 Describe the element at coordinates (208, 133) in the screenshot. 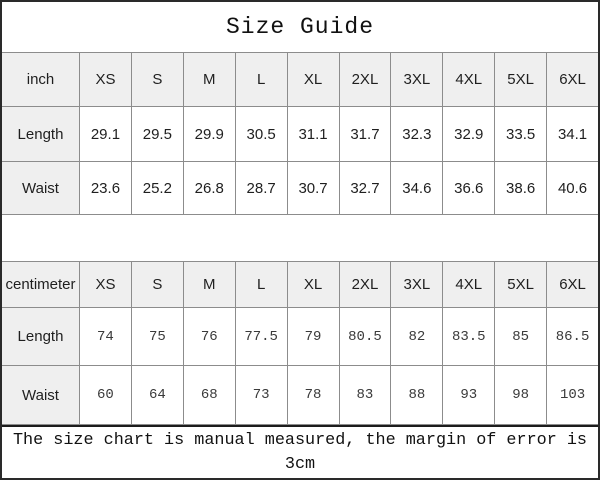

I see `size-value-cell: 29.9` at that location.